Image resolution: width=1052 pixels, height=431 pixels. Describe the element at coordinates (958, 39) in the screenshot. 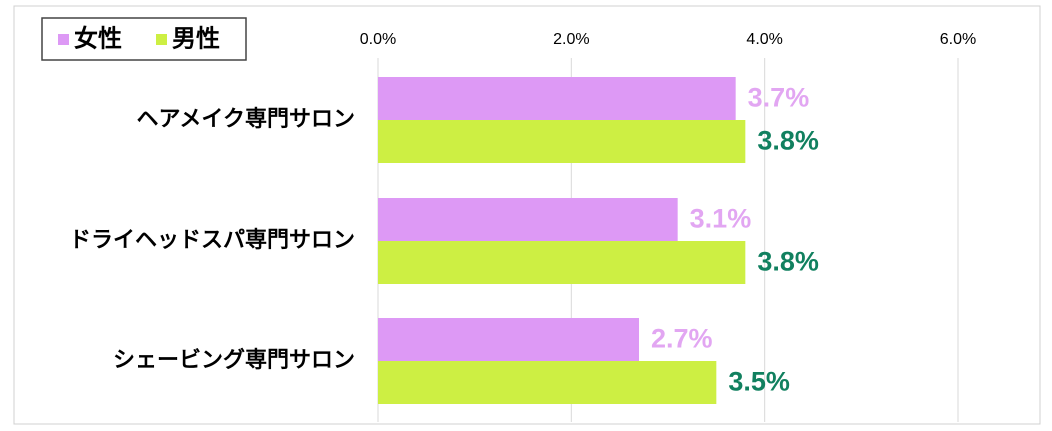

I see `x-tick-label: 6.0%` at that location.